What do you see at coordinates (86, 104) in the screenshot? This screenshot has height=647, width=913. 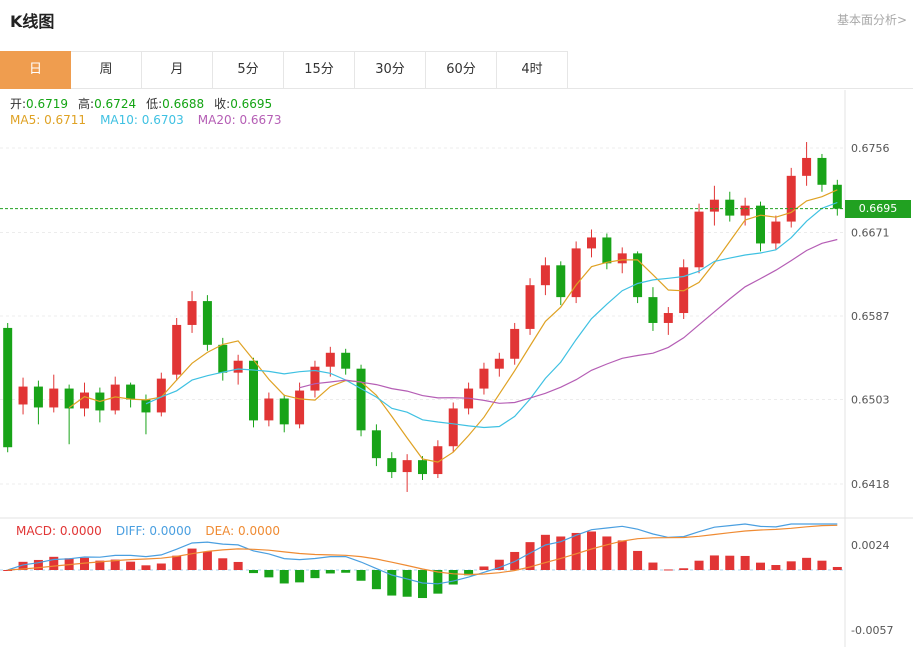 I see `high-label: 高:` at bounding box center [86, 104].